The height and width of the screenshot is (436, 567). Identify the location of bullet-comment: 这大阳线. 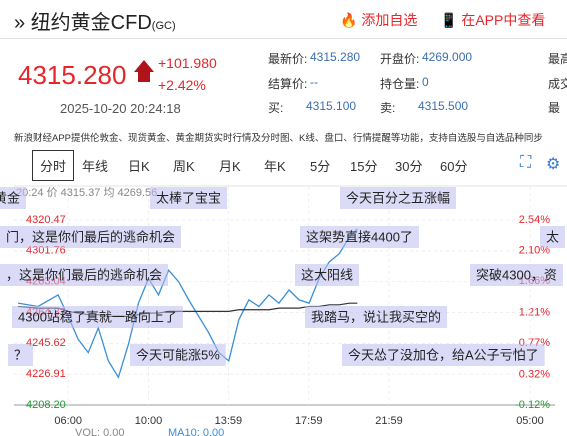
(327, 275).